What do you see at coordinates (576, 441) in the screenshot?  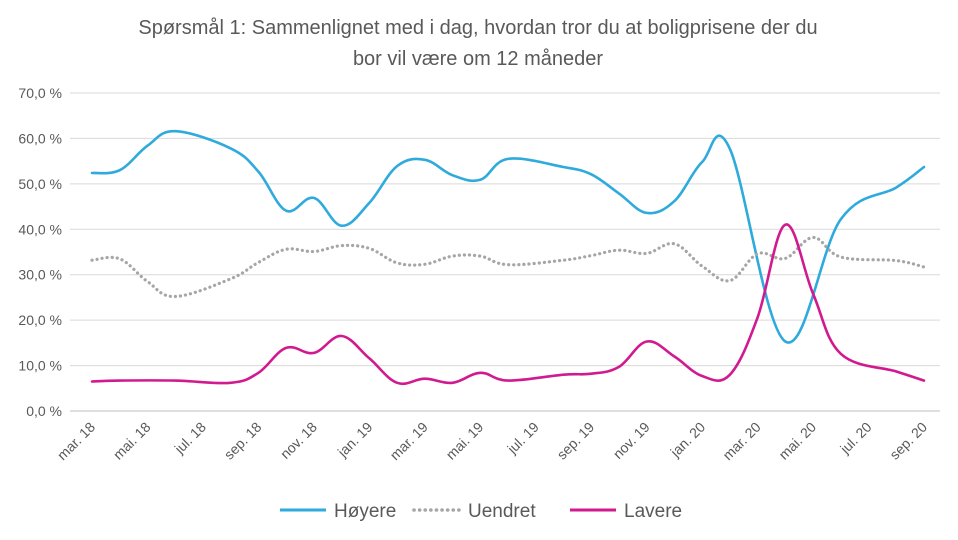 I see `x-tick-label: sep. 19` at bounding box center [576, 441].